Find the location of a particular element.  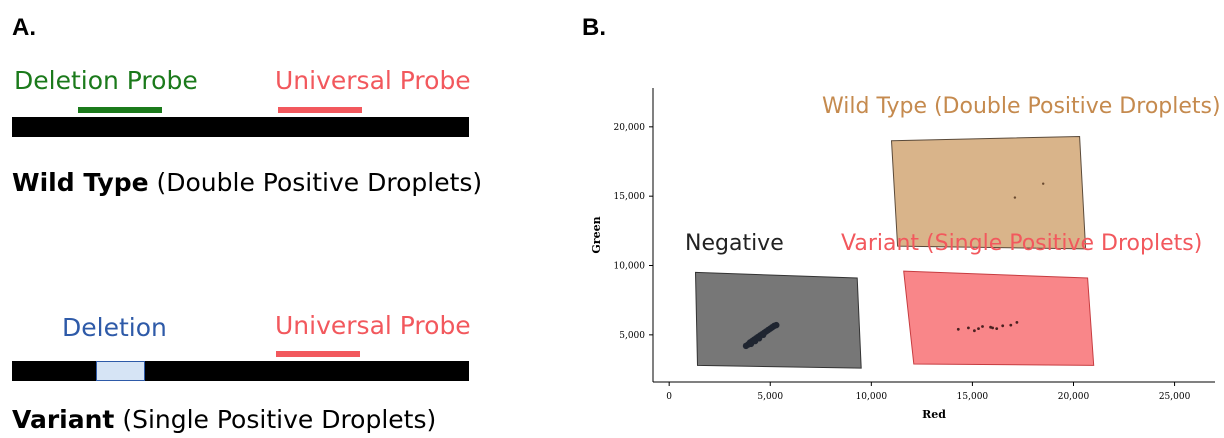

x-axis-ticks: 0 5,000 10,000 15,000 20,000 25,000 is located at coordinates (928, 392).